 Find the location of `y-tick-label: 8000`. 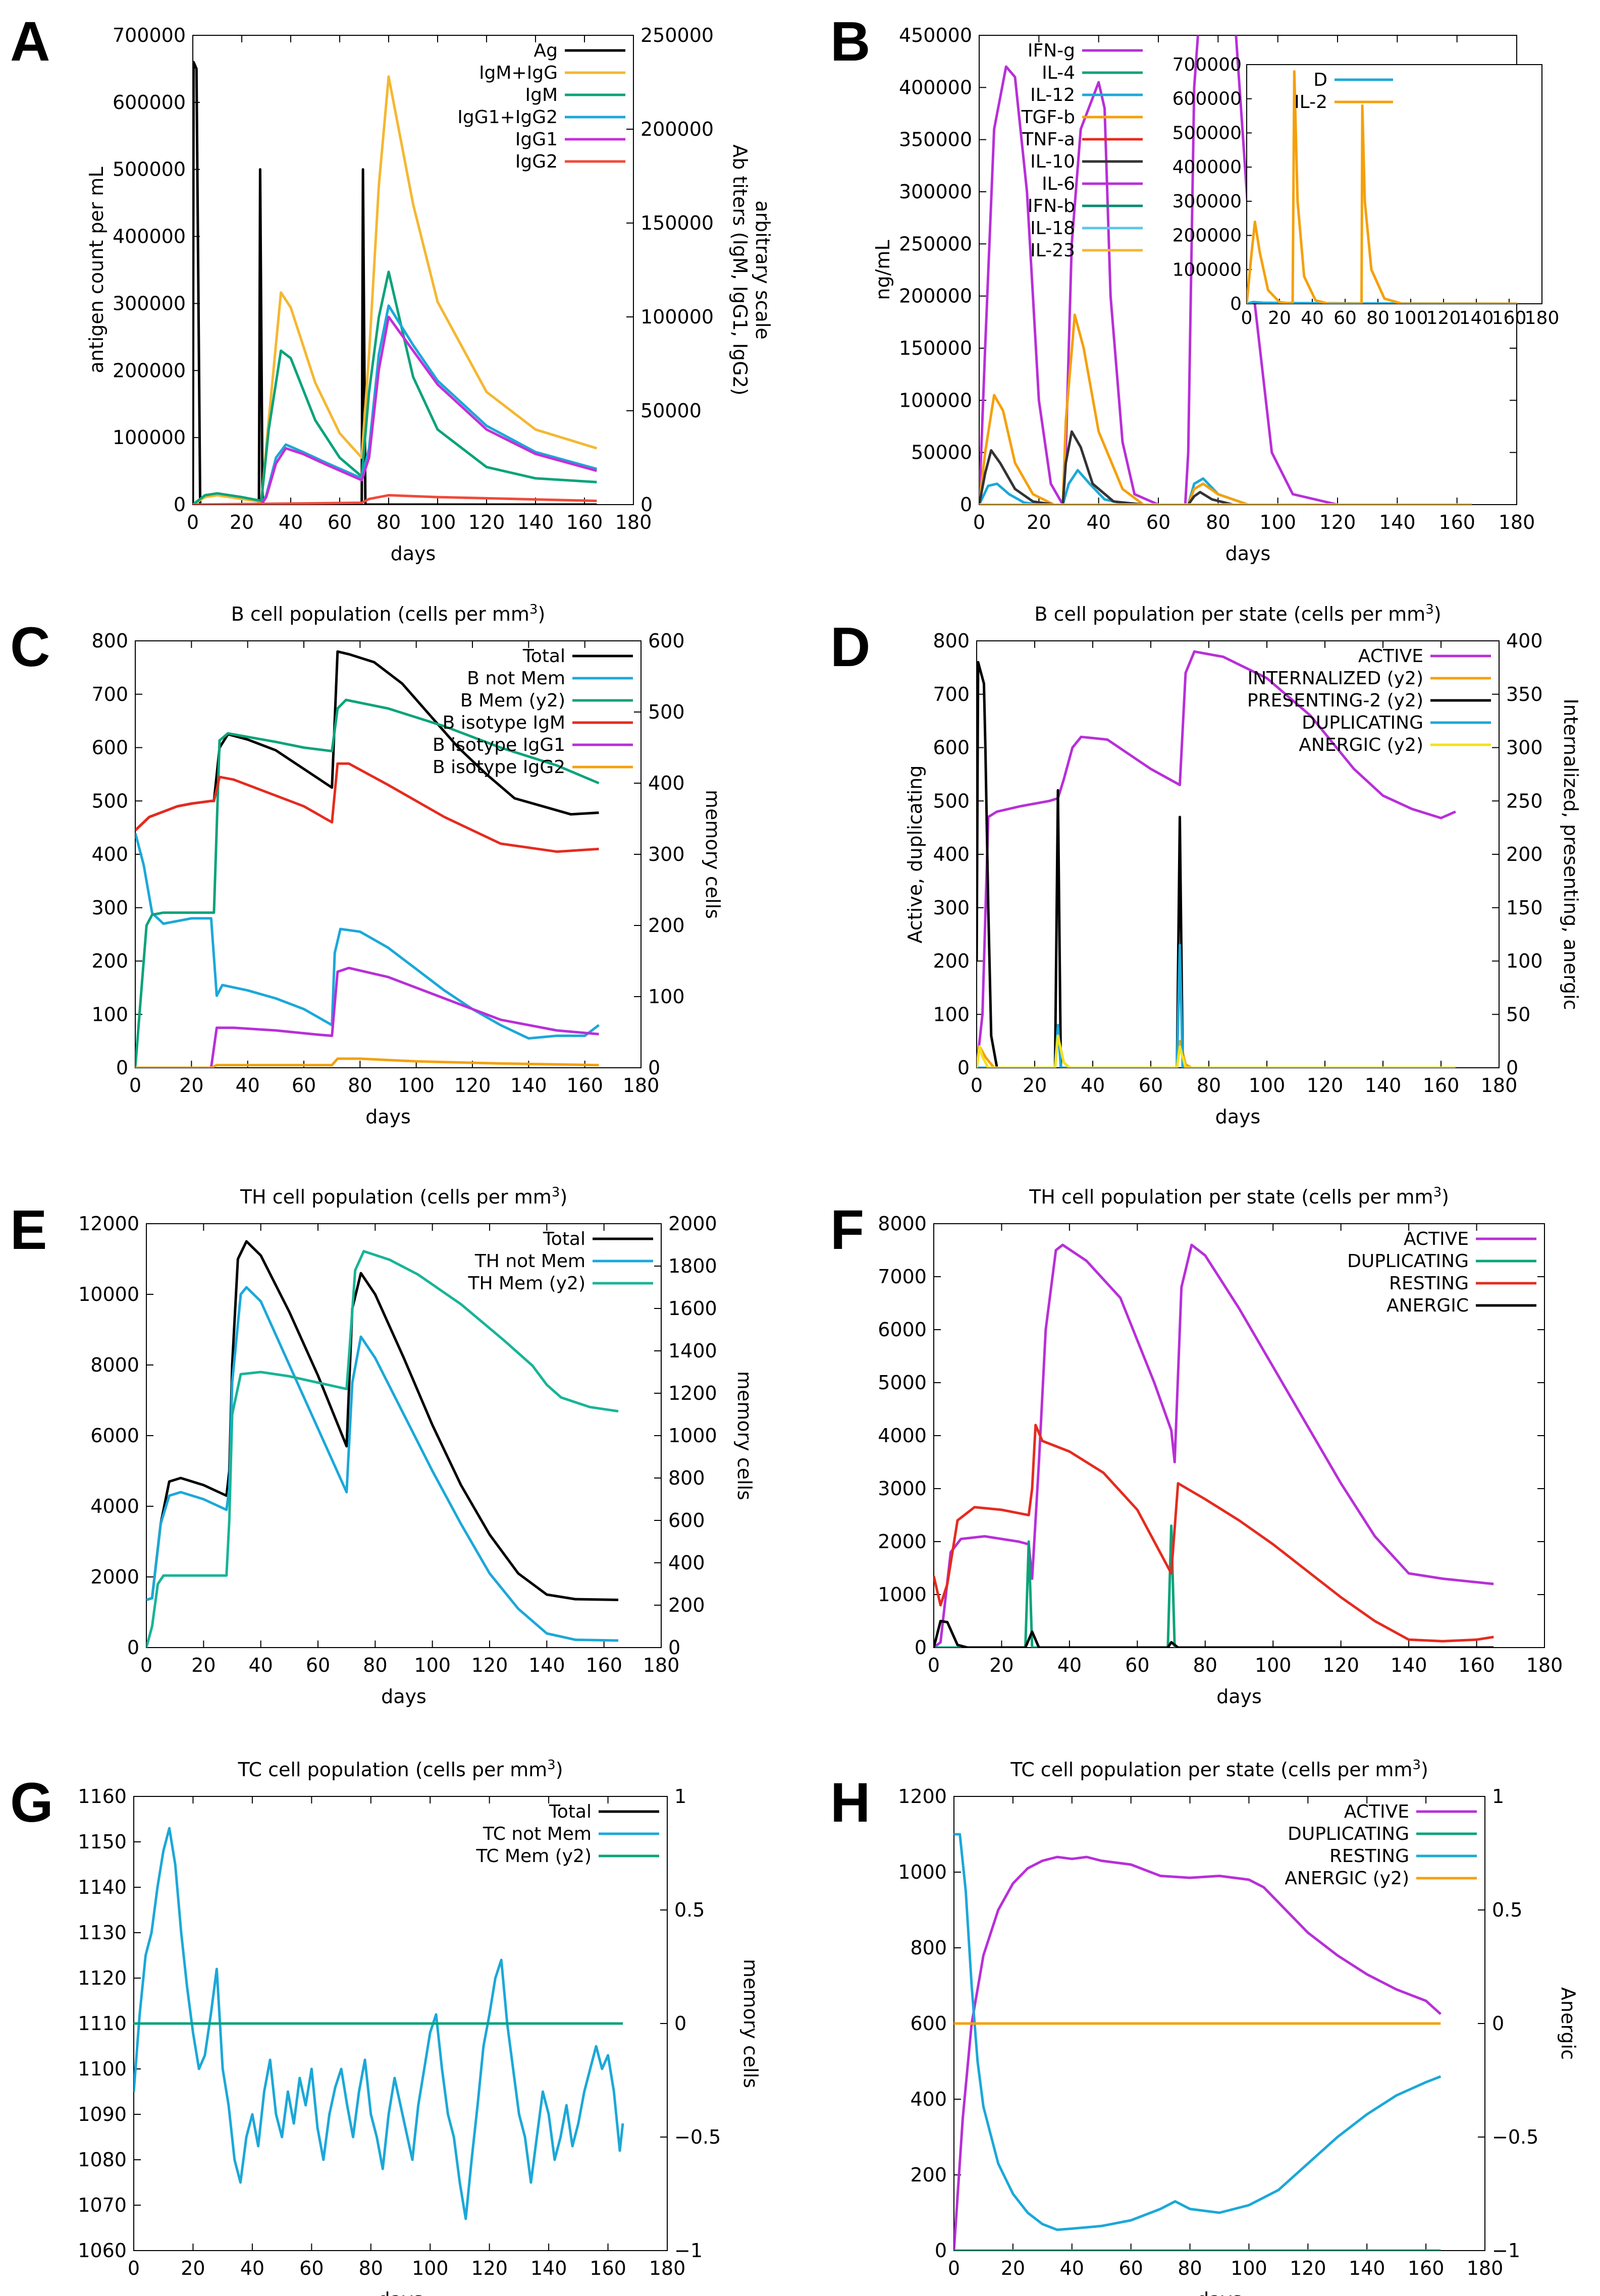

y-tick-label: 8000 is located at coordinates (902, 1224).